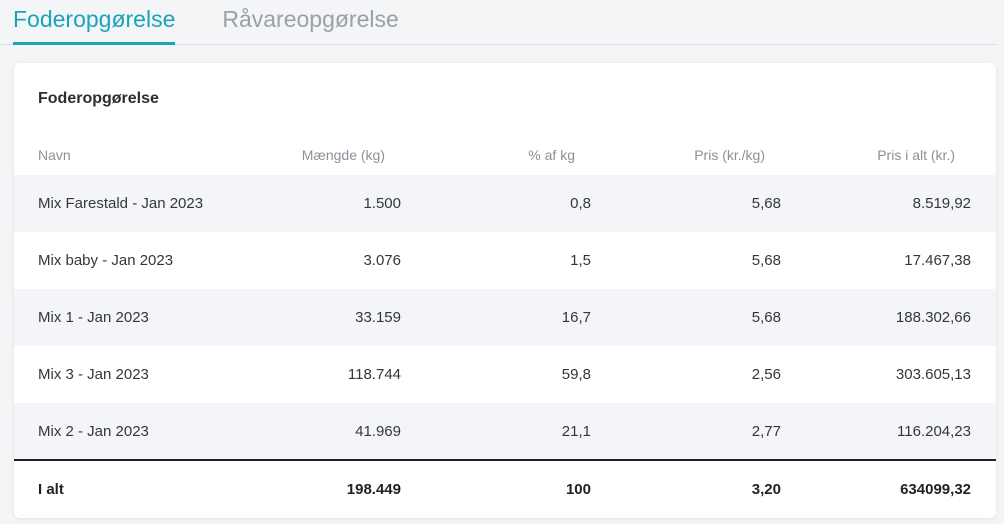 This screenshot has height=524, width=1004. I want to click on total-percent: 100, so click(578, 489).